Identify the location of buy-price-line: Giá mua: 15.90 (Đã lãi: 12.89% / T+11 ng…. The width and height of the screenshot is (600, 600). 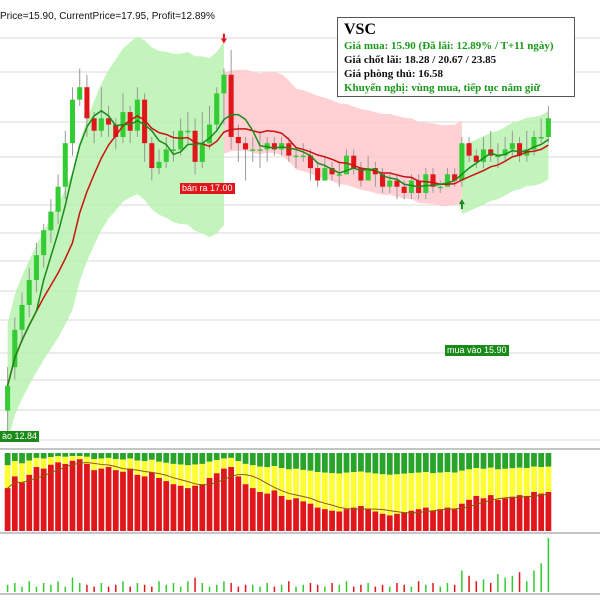
(449, 46).